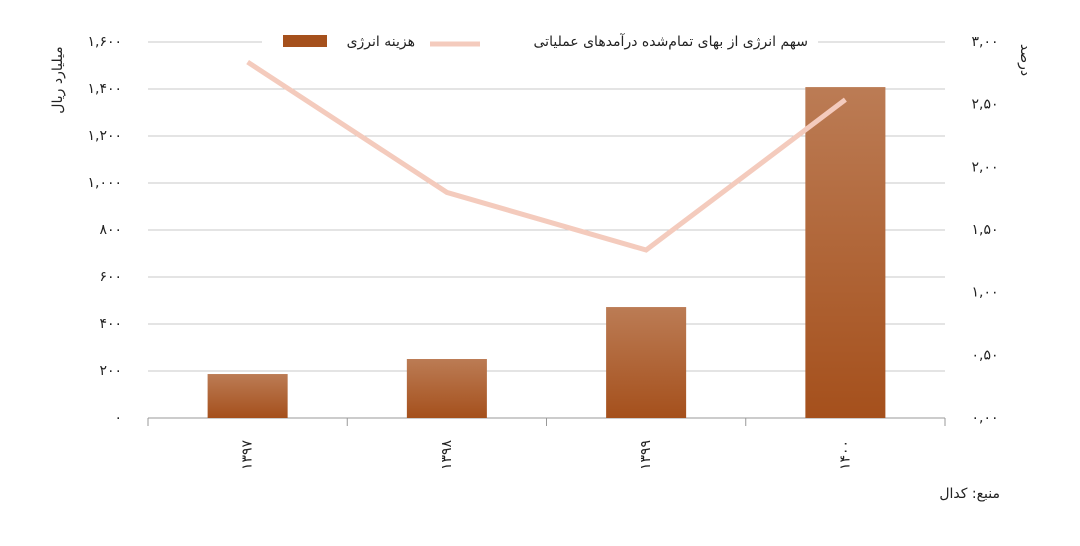  I want to click on y2-tick-label: ۲,۵۰, so click(984, 105).